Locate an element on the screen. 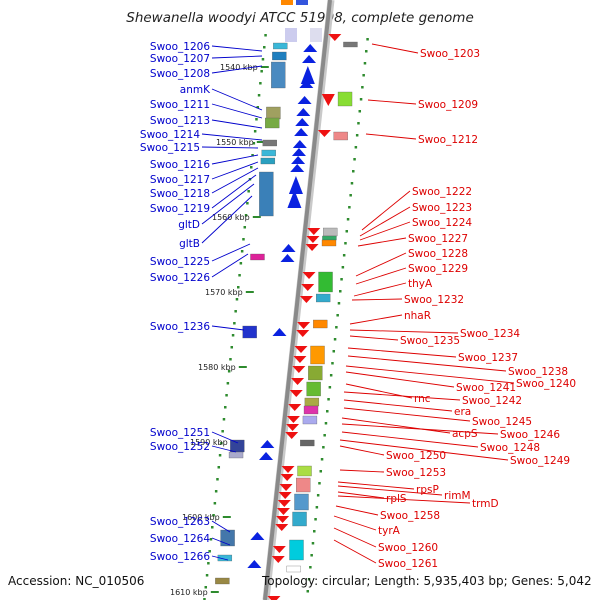 The image size is (600, 600). left-gene-label: Swoo_1252 is located at coordinates (180, 447).